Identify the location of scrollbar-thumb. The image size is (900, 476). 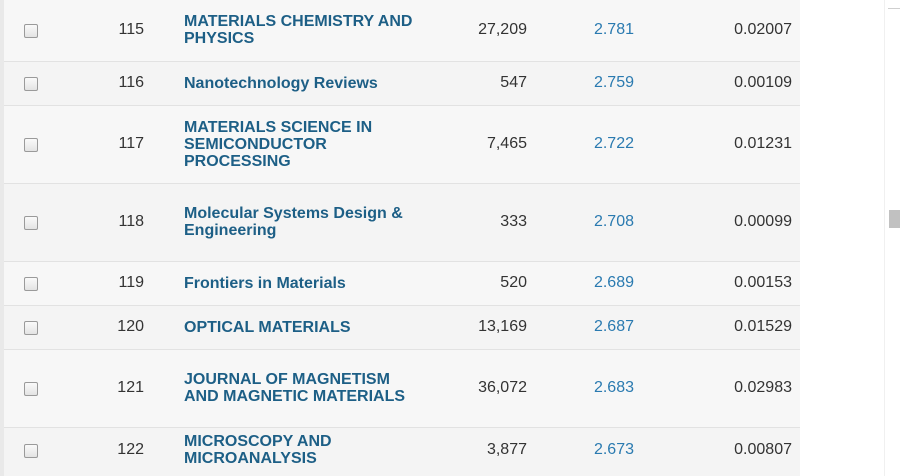
(894, 219).